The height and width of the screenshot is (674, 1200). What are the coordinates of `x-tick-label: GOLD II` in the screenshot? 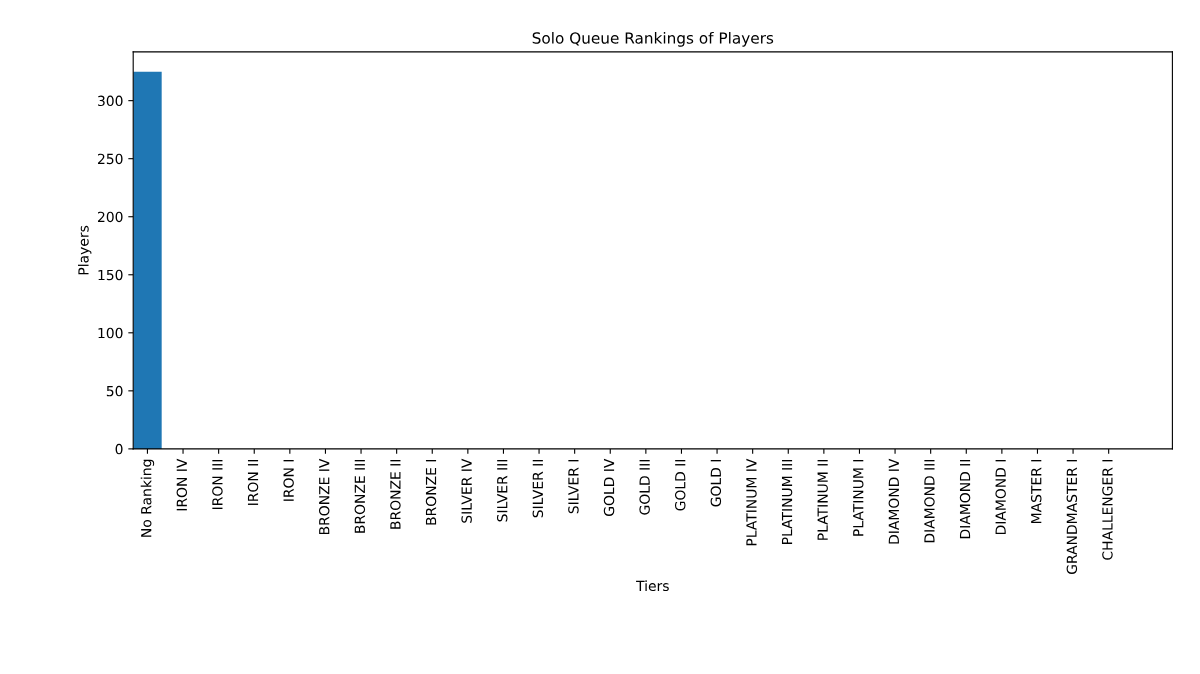 It's located at (680, 485).